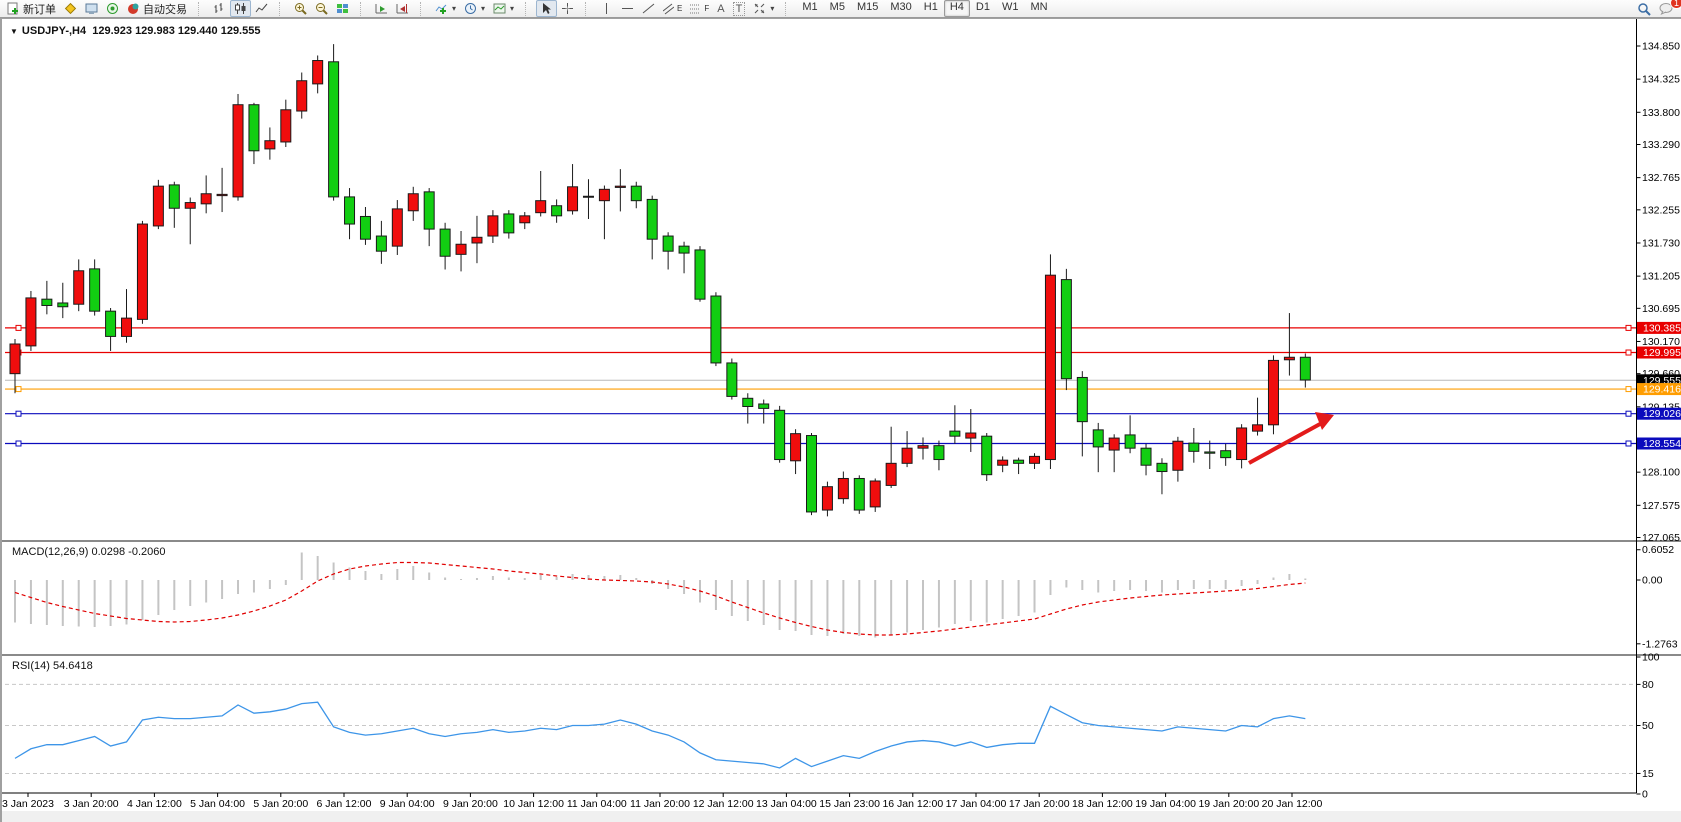  Describe the element at coordinates (1652, 581) in the screenshot. I see `macd-tick-label: 0.00` at that location.